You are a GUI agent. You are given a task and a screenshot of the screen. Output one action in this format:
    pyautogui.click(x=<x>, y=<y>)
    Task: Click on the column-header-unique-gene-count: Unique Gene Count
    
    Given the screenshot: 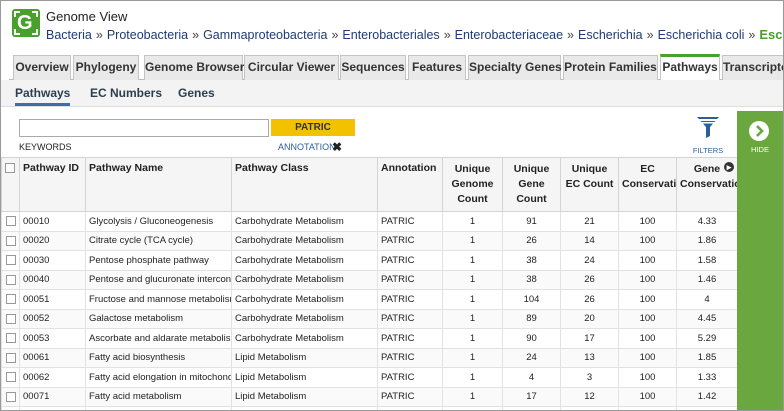 What is the action you would take?
    pyautogui.click(x=531, y=184)
    